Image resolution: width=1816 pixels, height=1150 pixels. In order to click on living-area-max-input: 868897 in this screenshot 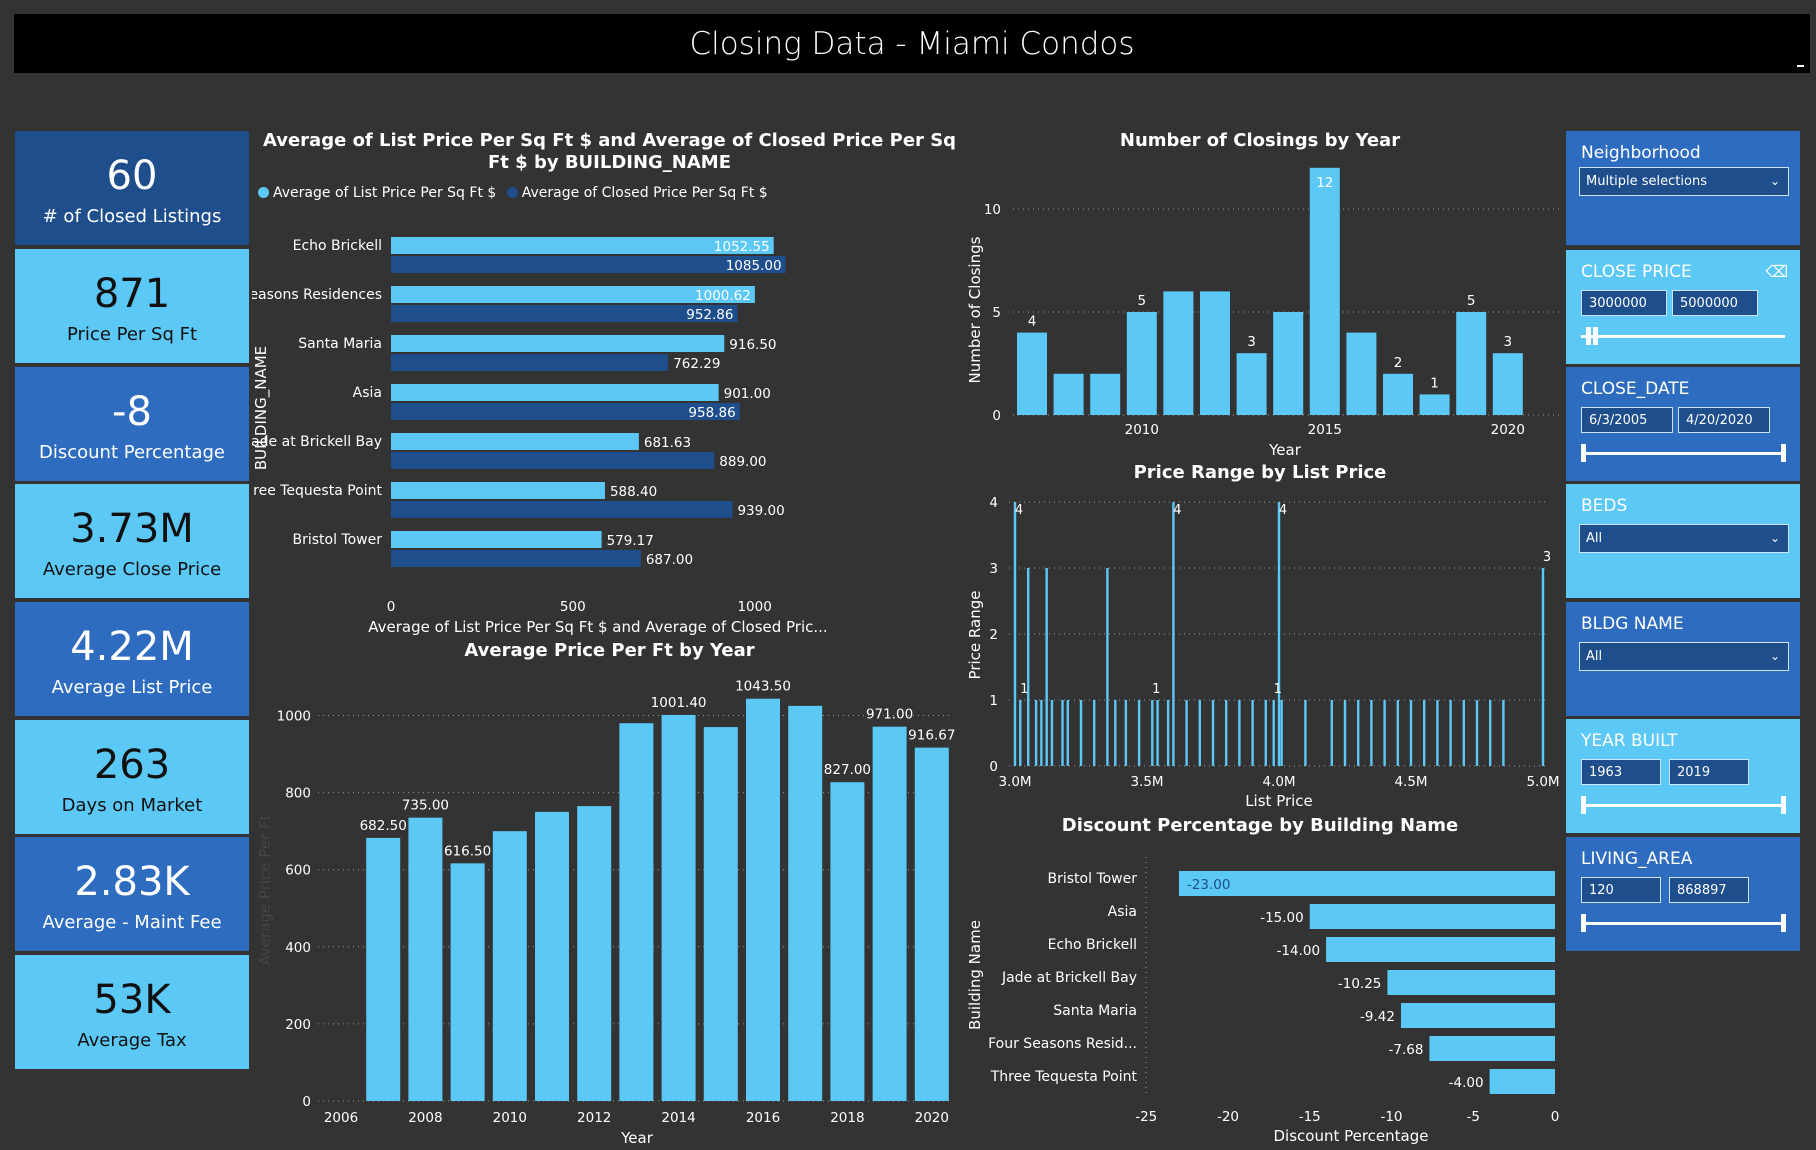, I will do `click(1709, 890)`.